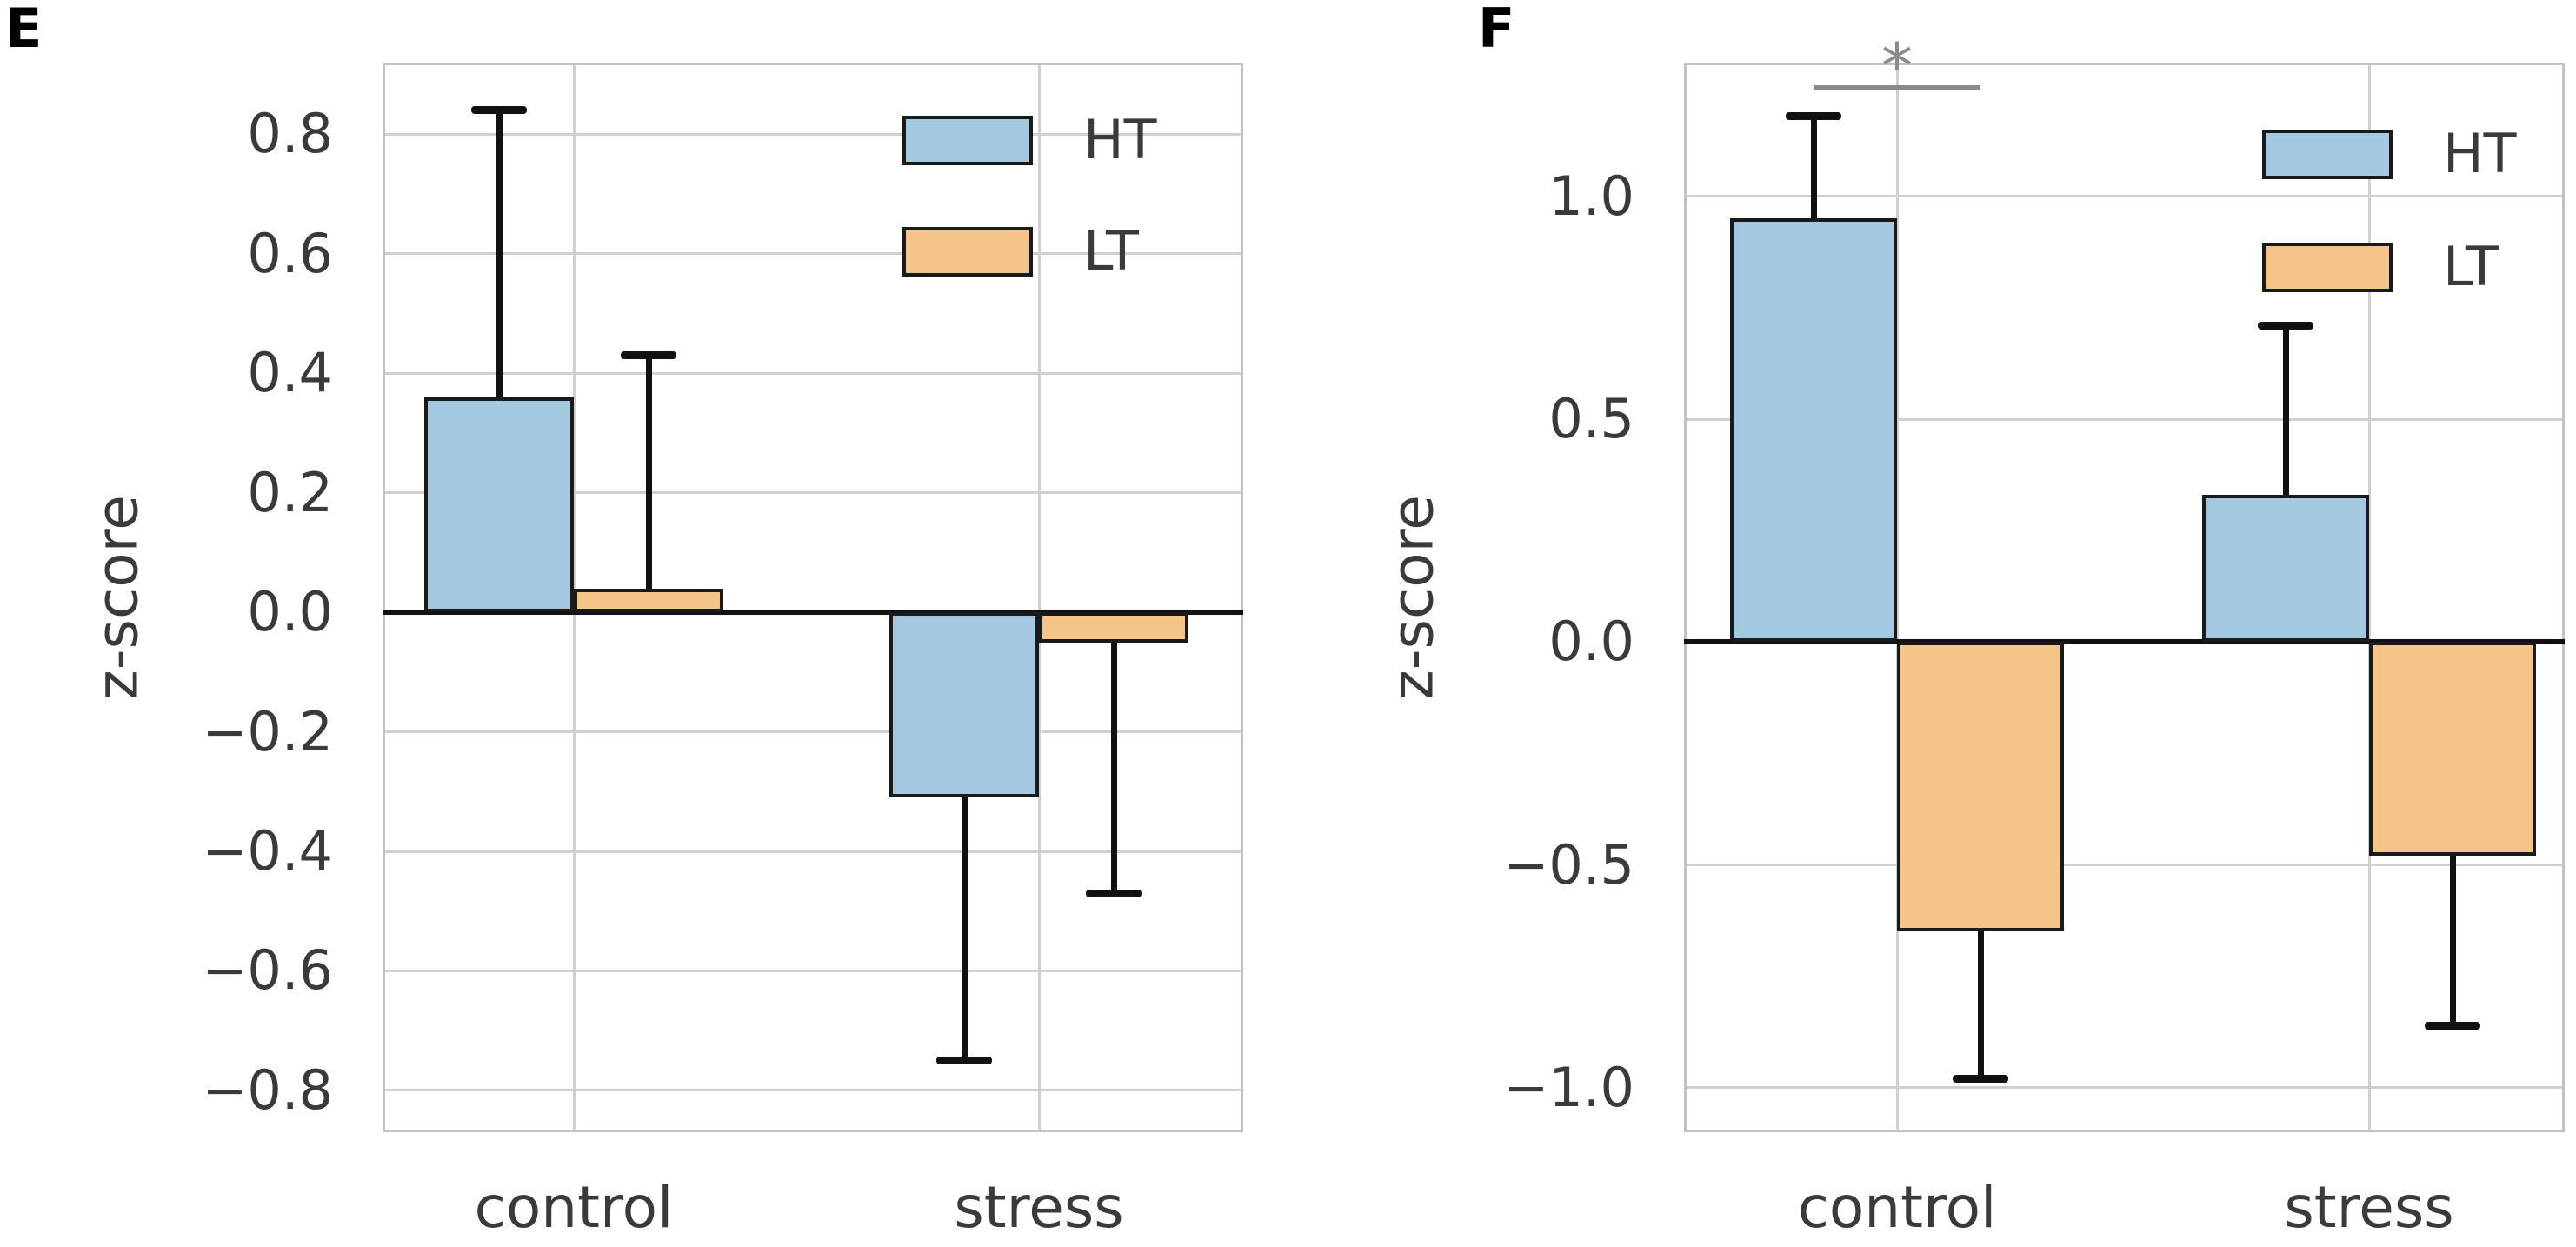 Image resolution: width=2576 pixels, height=1247 pixels. Describe the element at coordinates (1897, 66) in the screenshot. I see `significance-star: *` at that location.